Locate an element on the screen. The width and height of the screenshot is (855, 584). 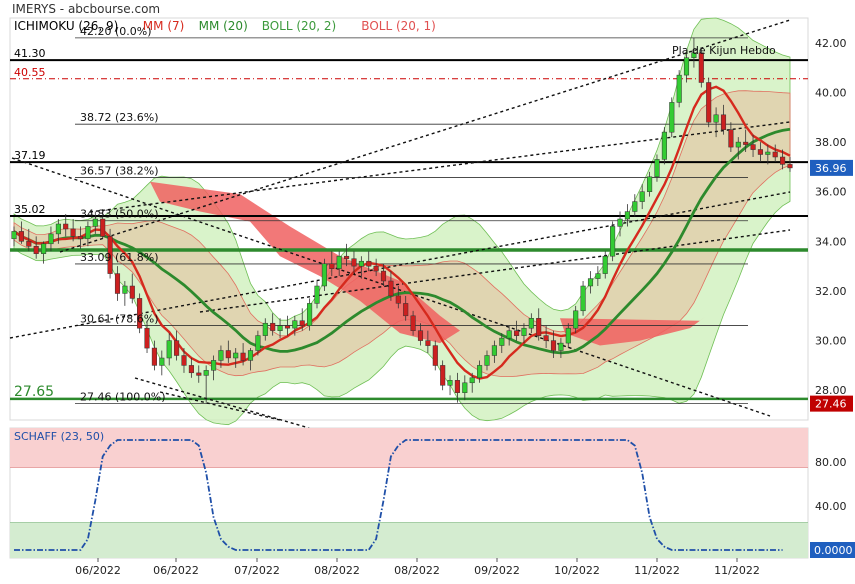
kijun-annotation: Pla de Kijun Hebdo is located at coordinates (724, 50).